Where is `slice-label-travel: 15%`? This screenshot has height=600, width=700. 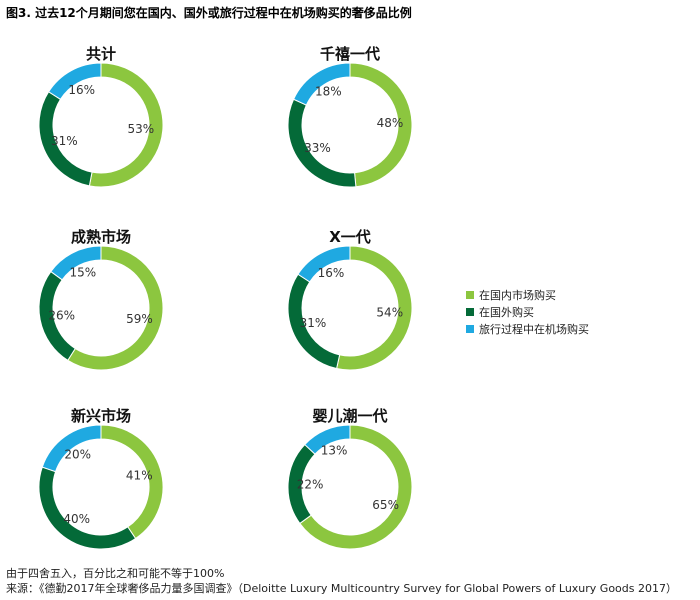 slice-label-travel: 15% is located at coordinates (83, 272).